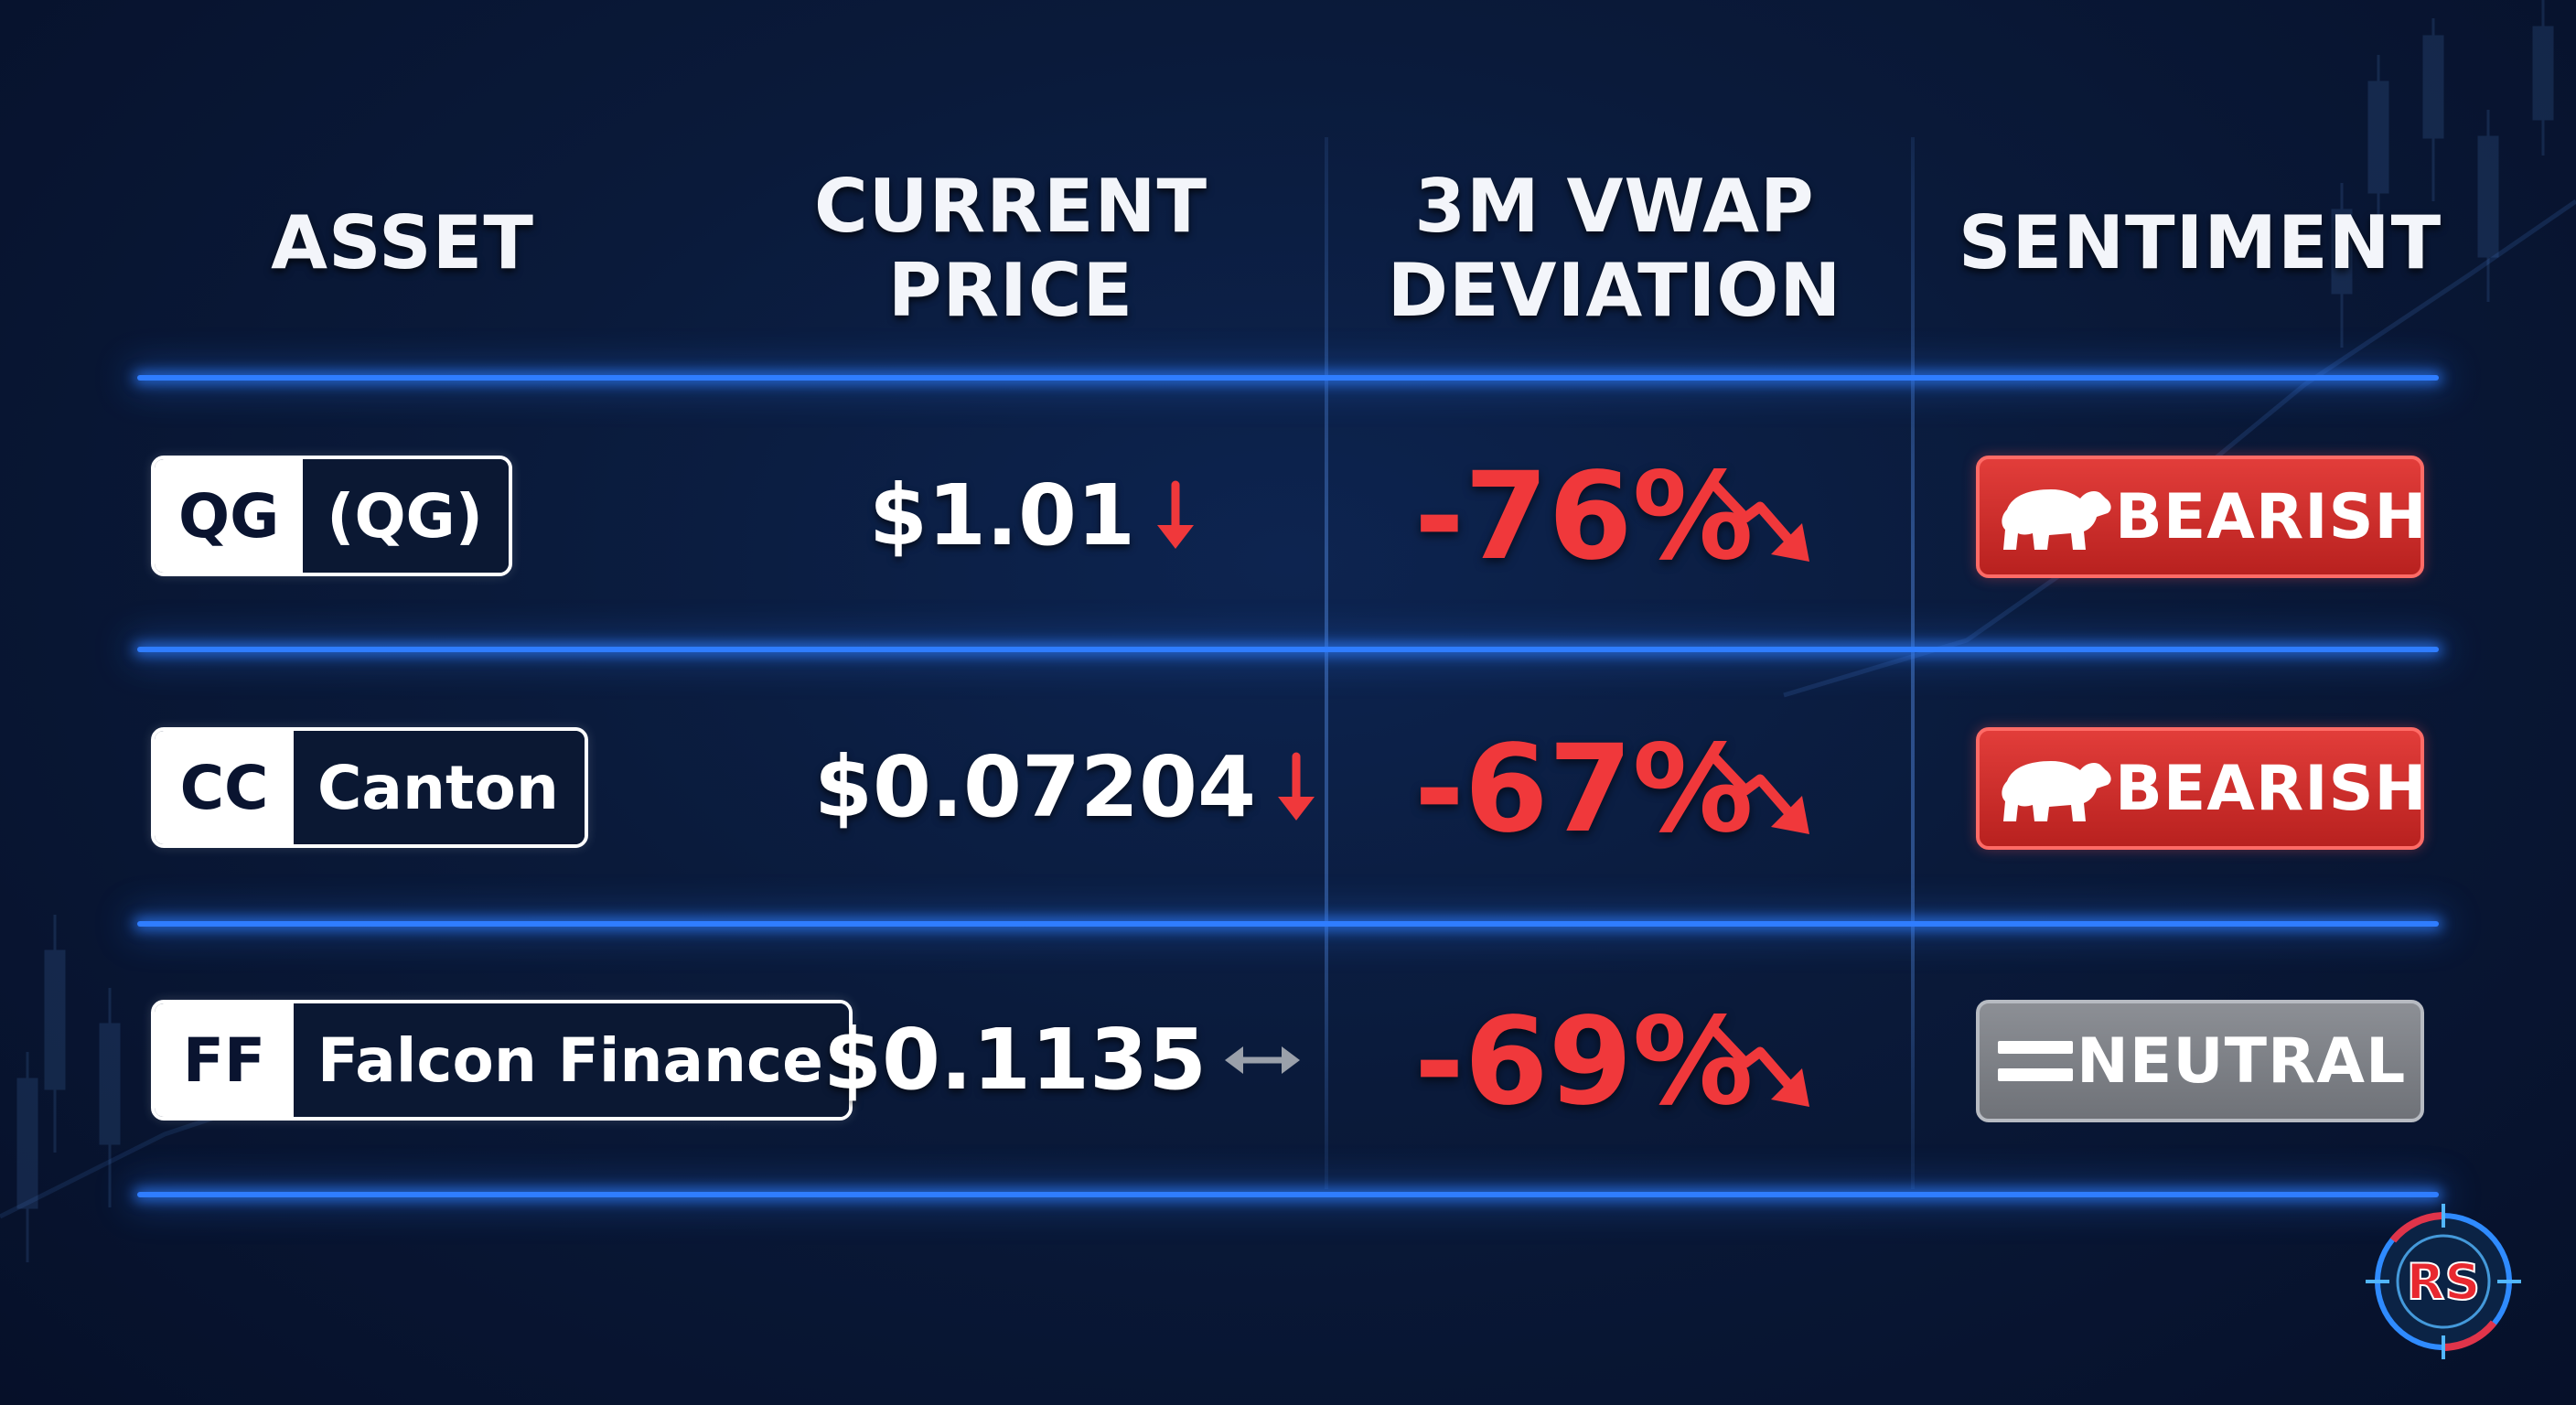 This screenshot has height=1405, width=2576. Describe the element at coordinates (225, 1060) in the screenshot. I see `asset-symbol: FF` at that location.